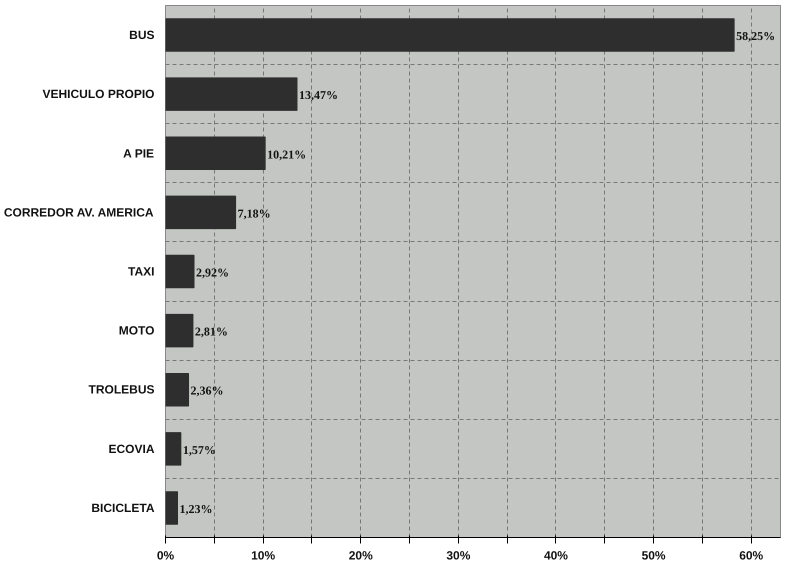 The height and width of the screenshot is (573, 794). I want to click on data-label: 13,47%, so click(318, 95).